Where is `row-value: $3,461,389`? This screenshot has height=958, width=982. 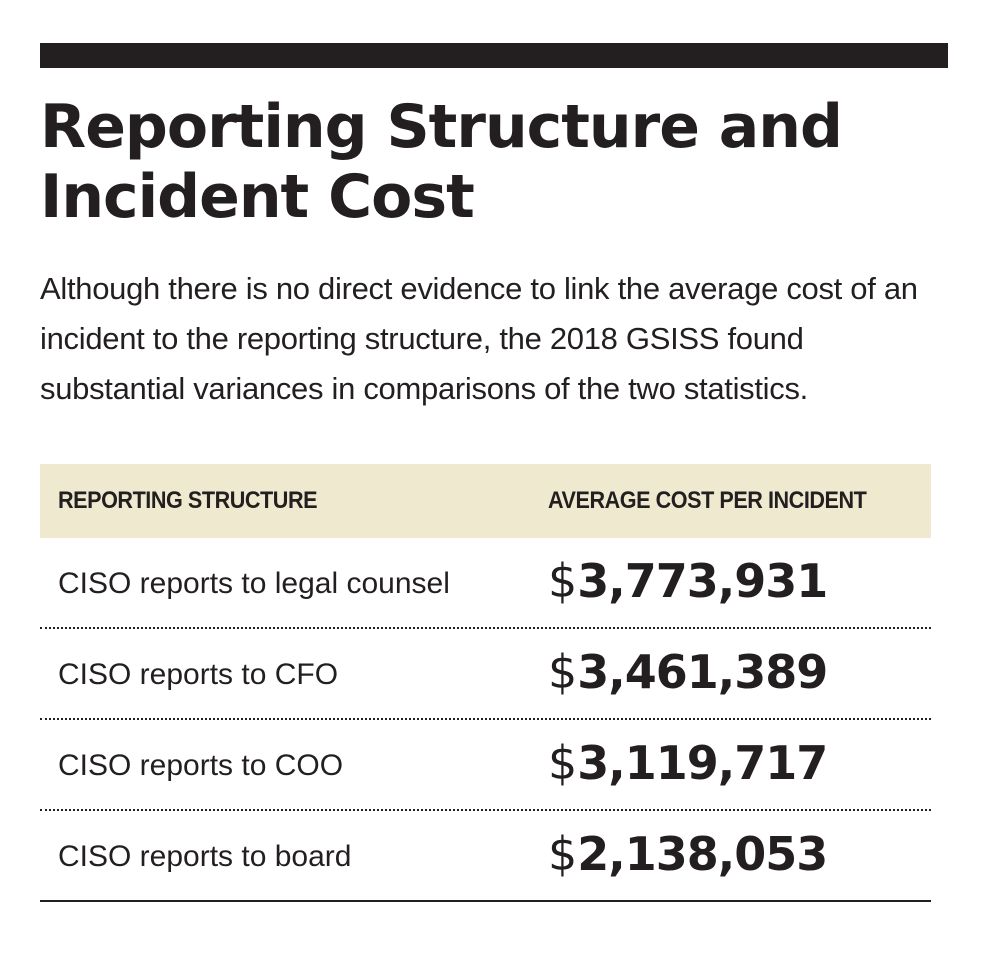 row-value: $3,461,389 is located at coordinates (688, 672).